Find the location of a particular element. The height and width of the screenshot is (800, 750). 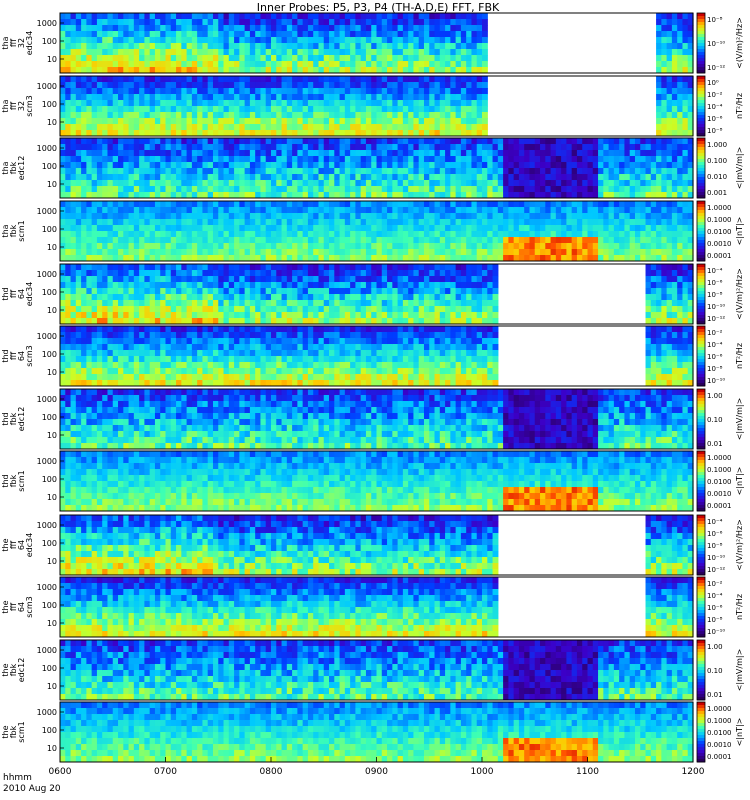

panel-the-fbk-edc12: 1000 100 10 the fbk edc12 1.00 0.10 0.01 <|mV/m|> is located at coordinates (372, 670).